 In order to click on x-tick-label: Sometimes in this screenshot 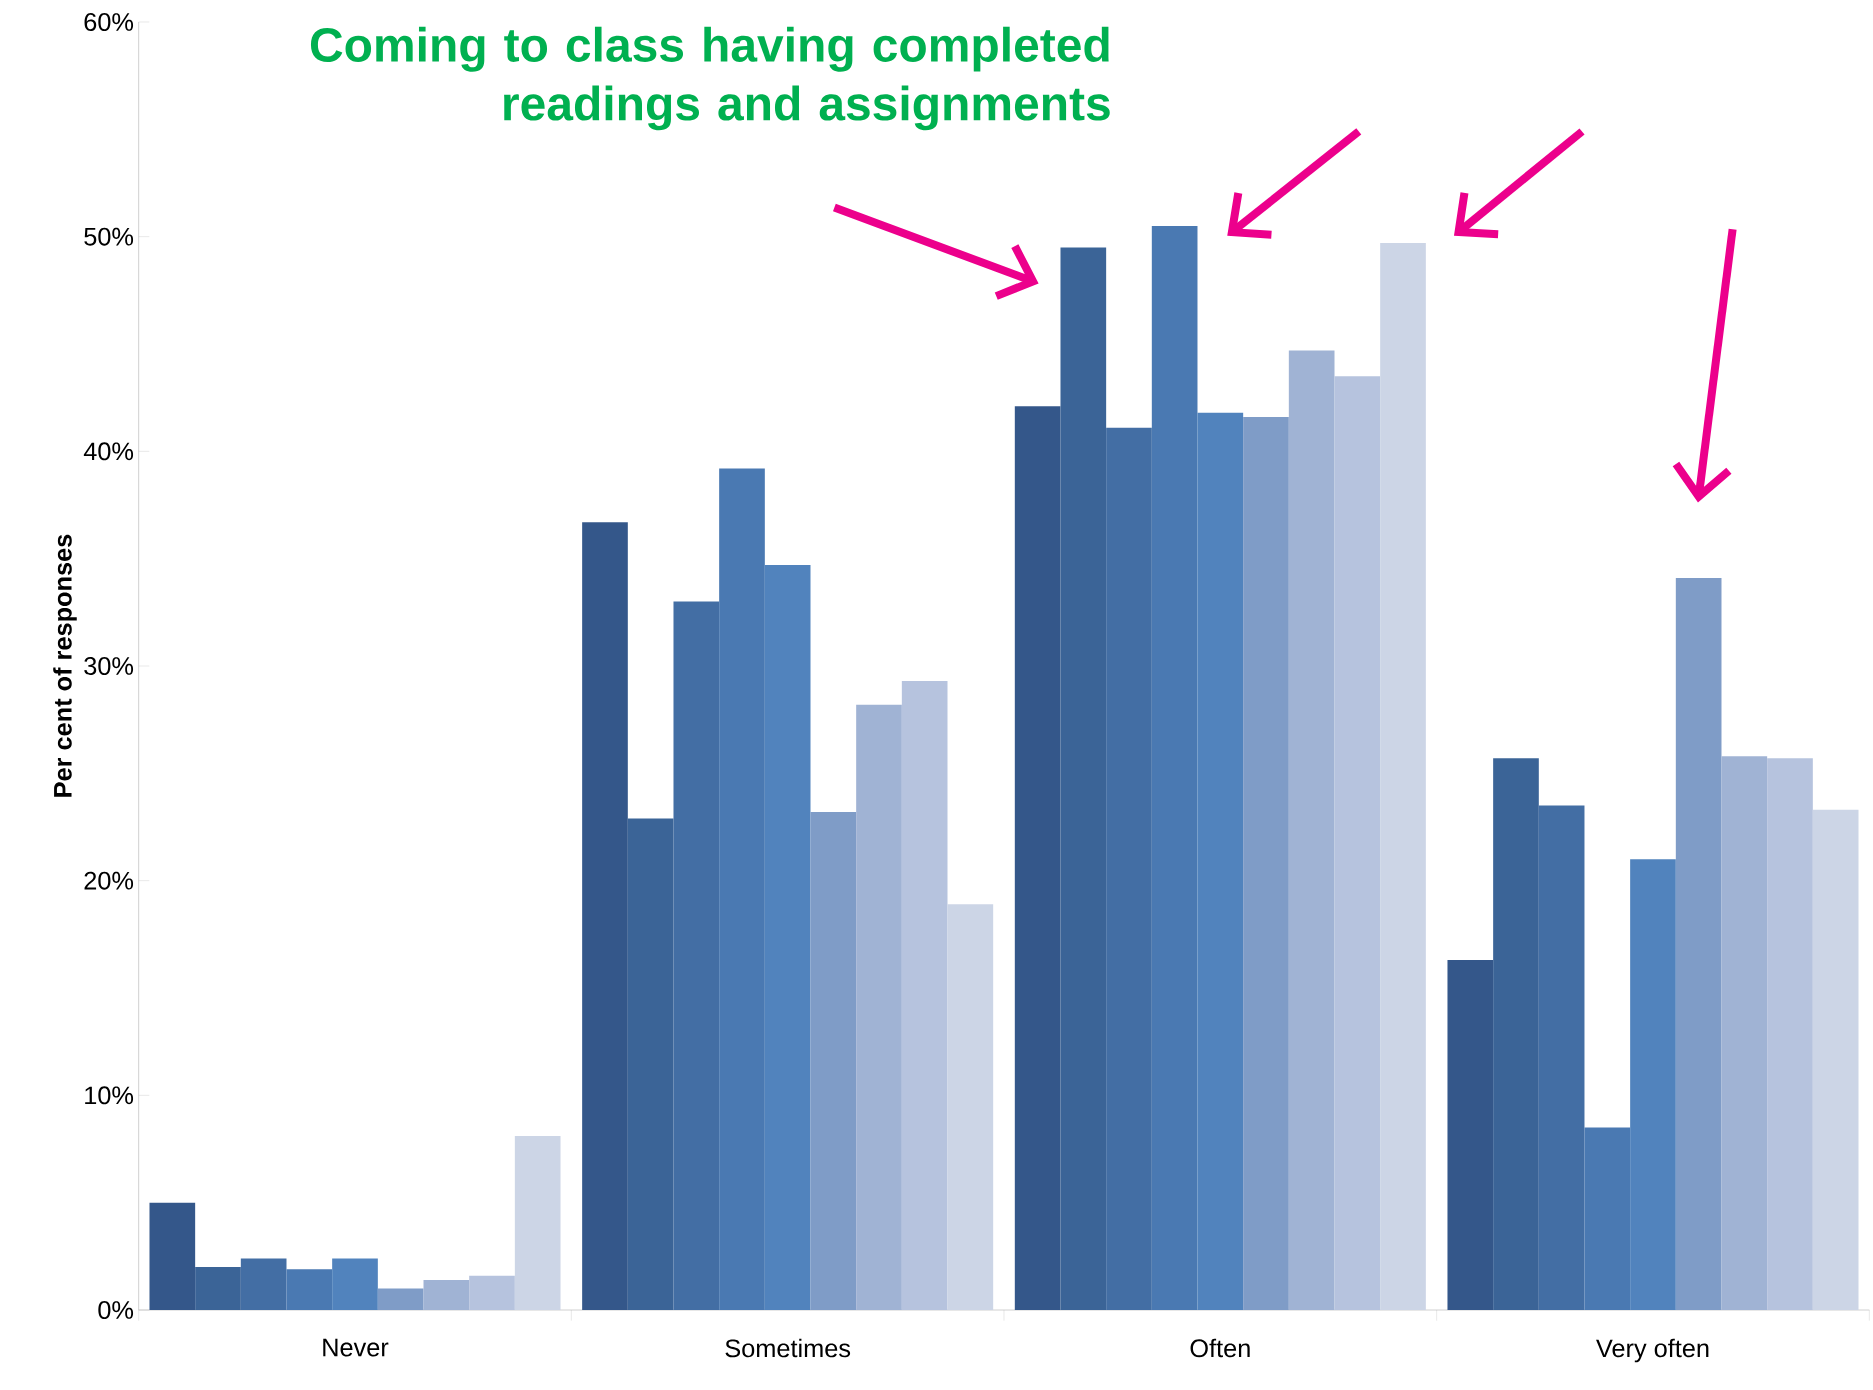, I will do `click(788, 1348)`.